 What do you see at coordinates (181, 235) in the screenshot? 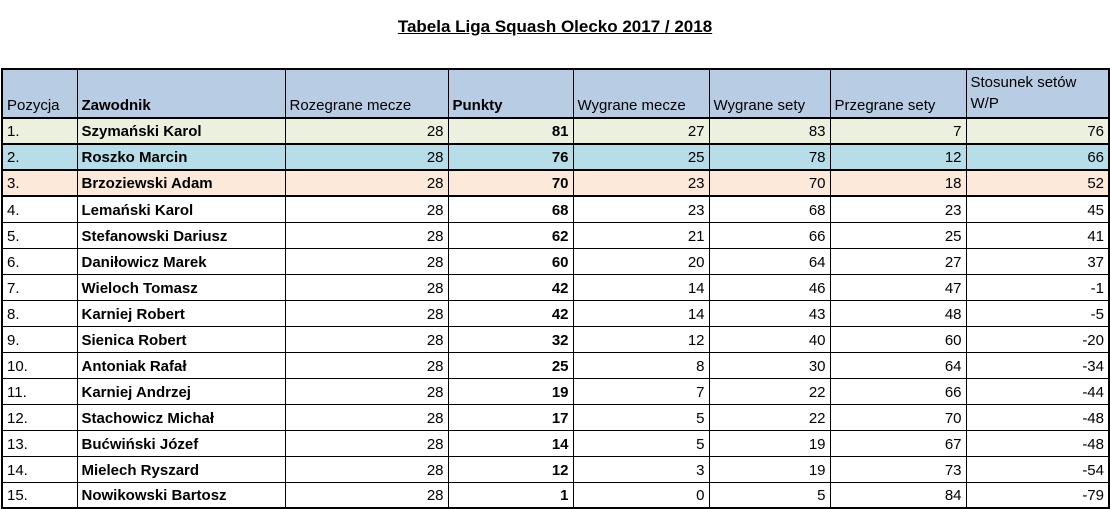
I see `cell-zawodnik: Stefanowski Dariusz` at bounding box center [181, 235].